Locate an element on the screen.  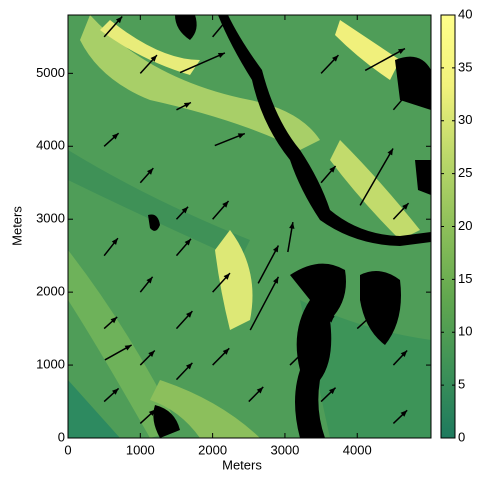
x-tick-label: 1000 is located at coordinates (140, 449).